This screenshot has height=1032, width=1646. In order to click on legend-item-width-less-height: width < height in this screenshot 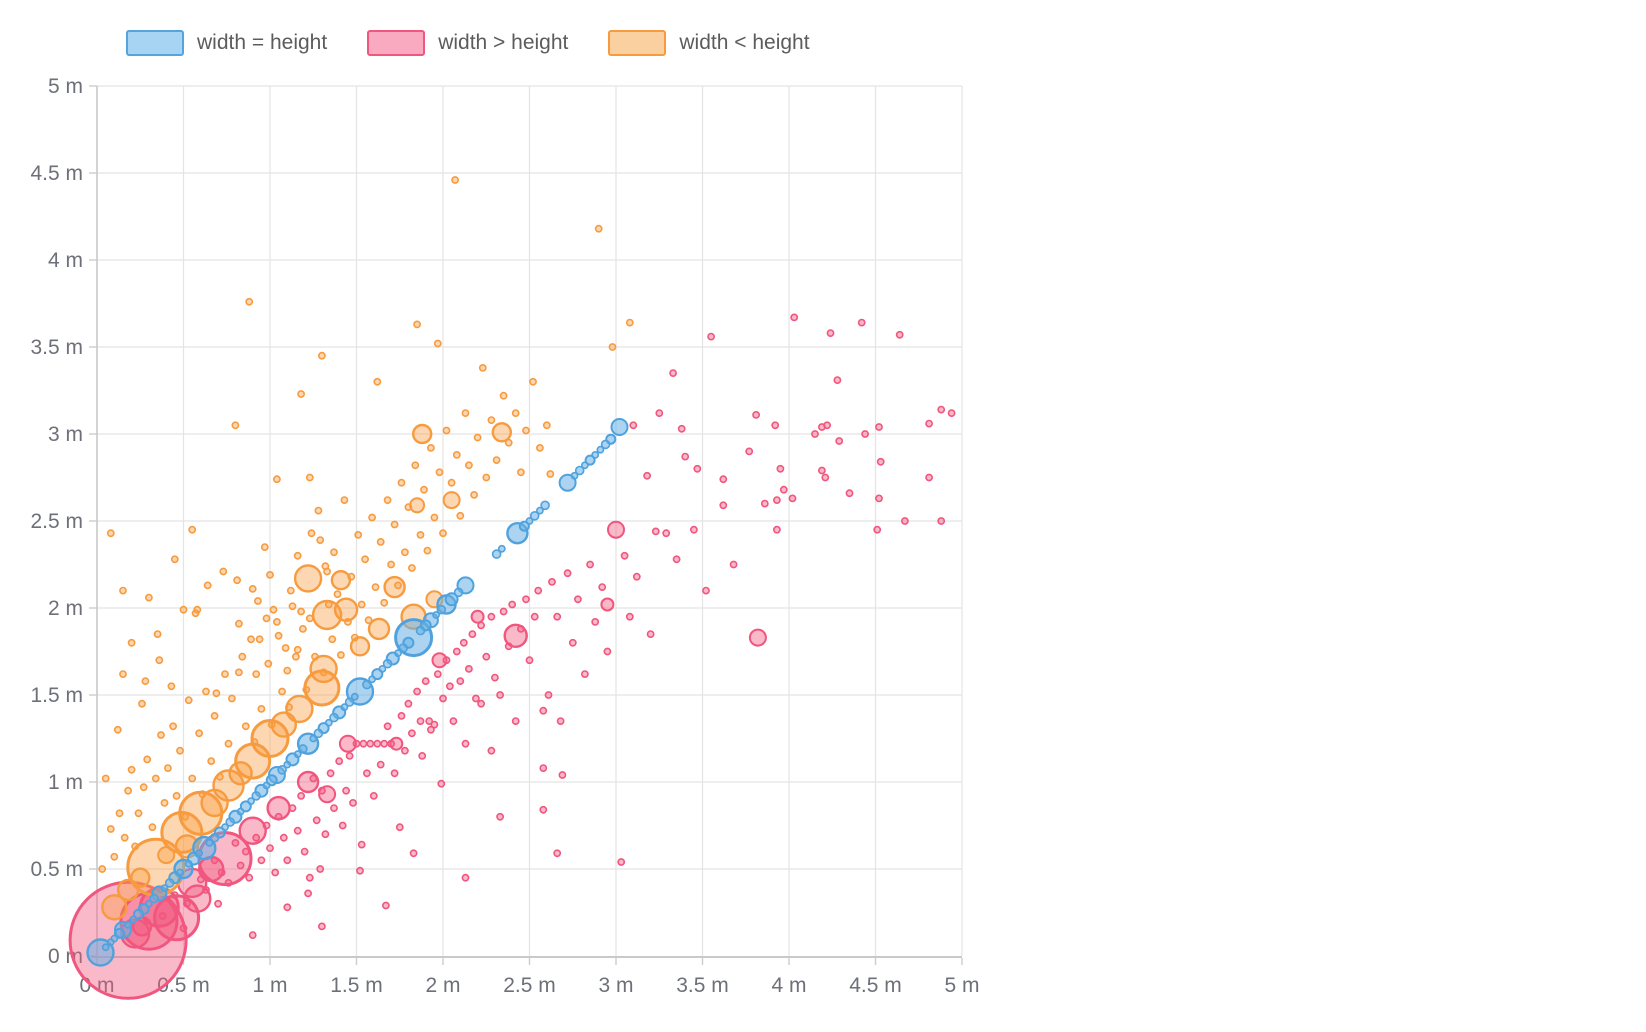, I will do `click(709, 43)`.